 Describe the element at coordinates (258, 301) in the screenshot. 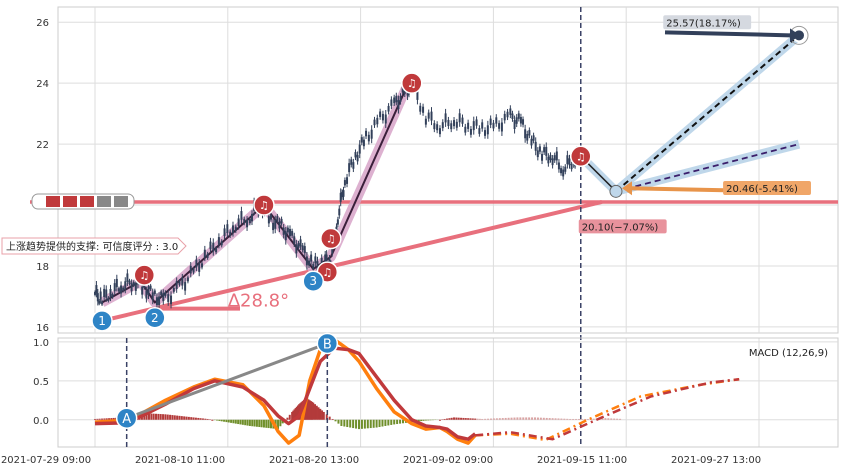

I see `angle-label: ∆28.8°` at that location.